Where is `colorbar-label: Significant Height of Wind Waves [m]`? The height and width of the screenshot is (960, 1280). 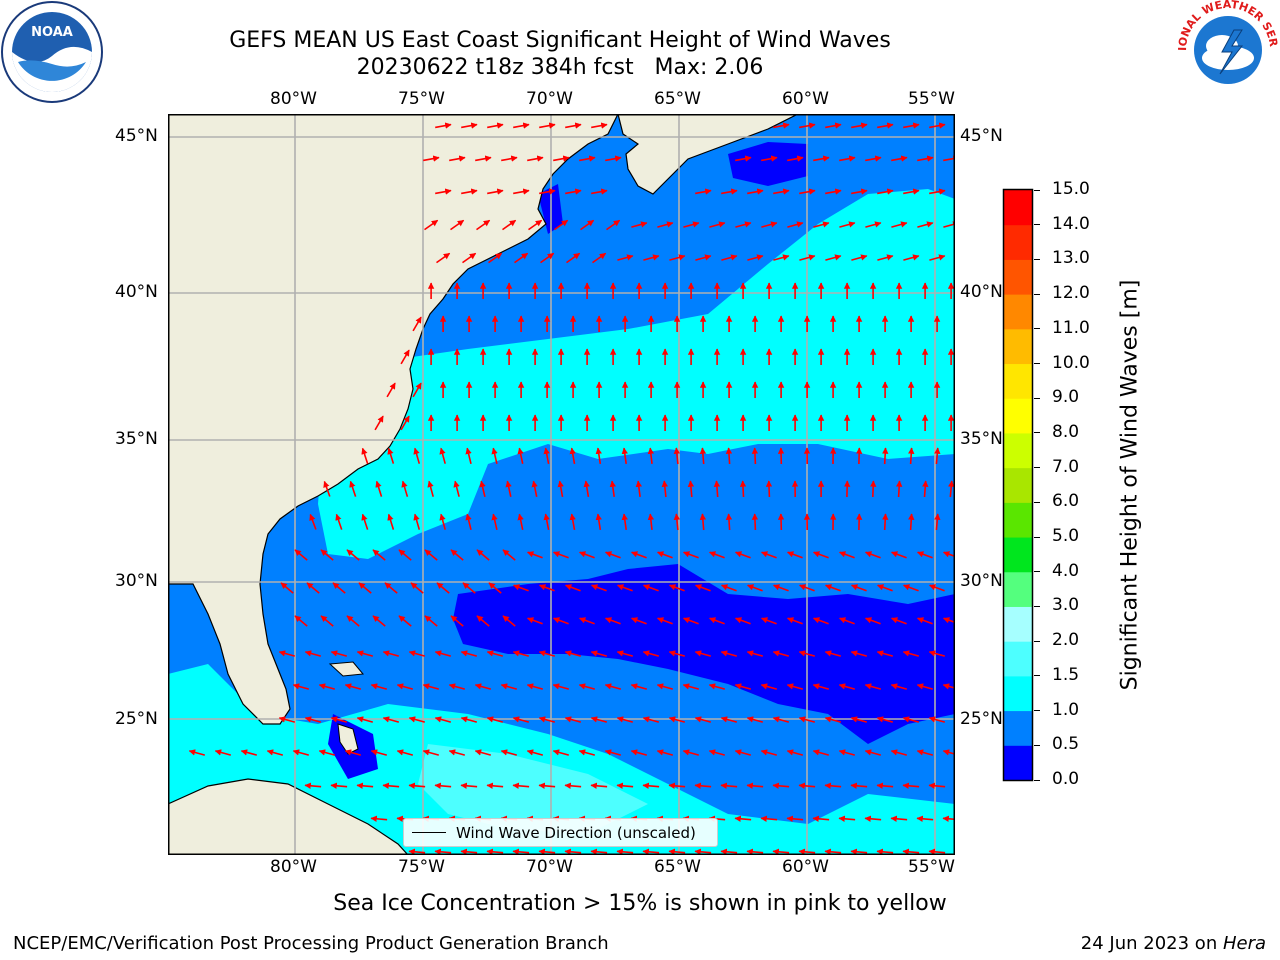 colorbar-label: Significant Height of Wind Waves [m] is located at coordinates (1130, 485).